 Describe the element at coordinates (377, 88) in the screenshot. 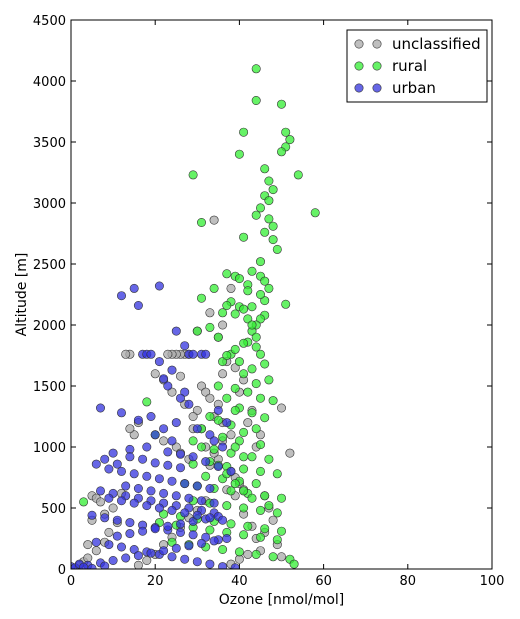

I see `legend-marker-urban-b` at that location.